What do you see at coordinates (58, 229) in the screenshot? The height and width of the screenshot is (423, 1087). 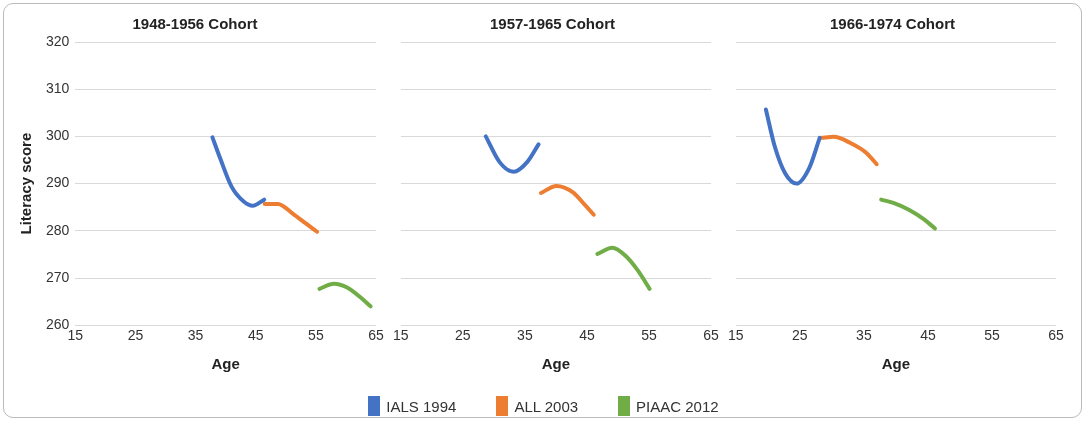 I see `y-tick-label: 280` at bounding box center [58, 229].